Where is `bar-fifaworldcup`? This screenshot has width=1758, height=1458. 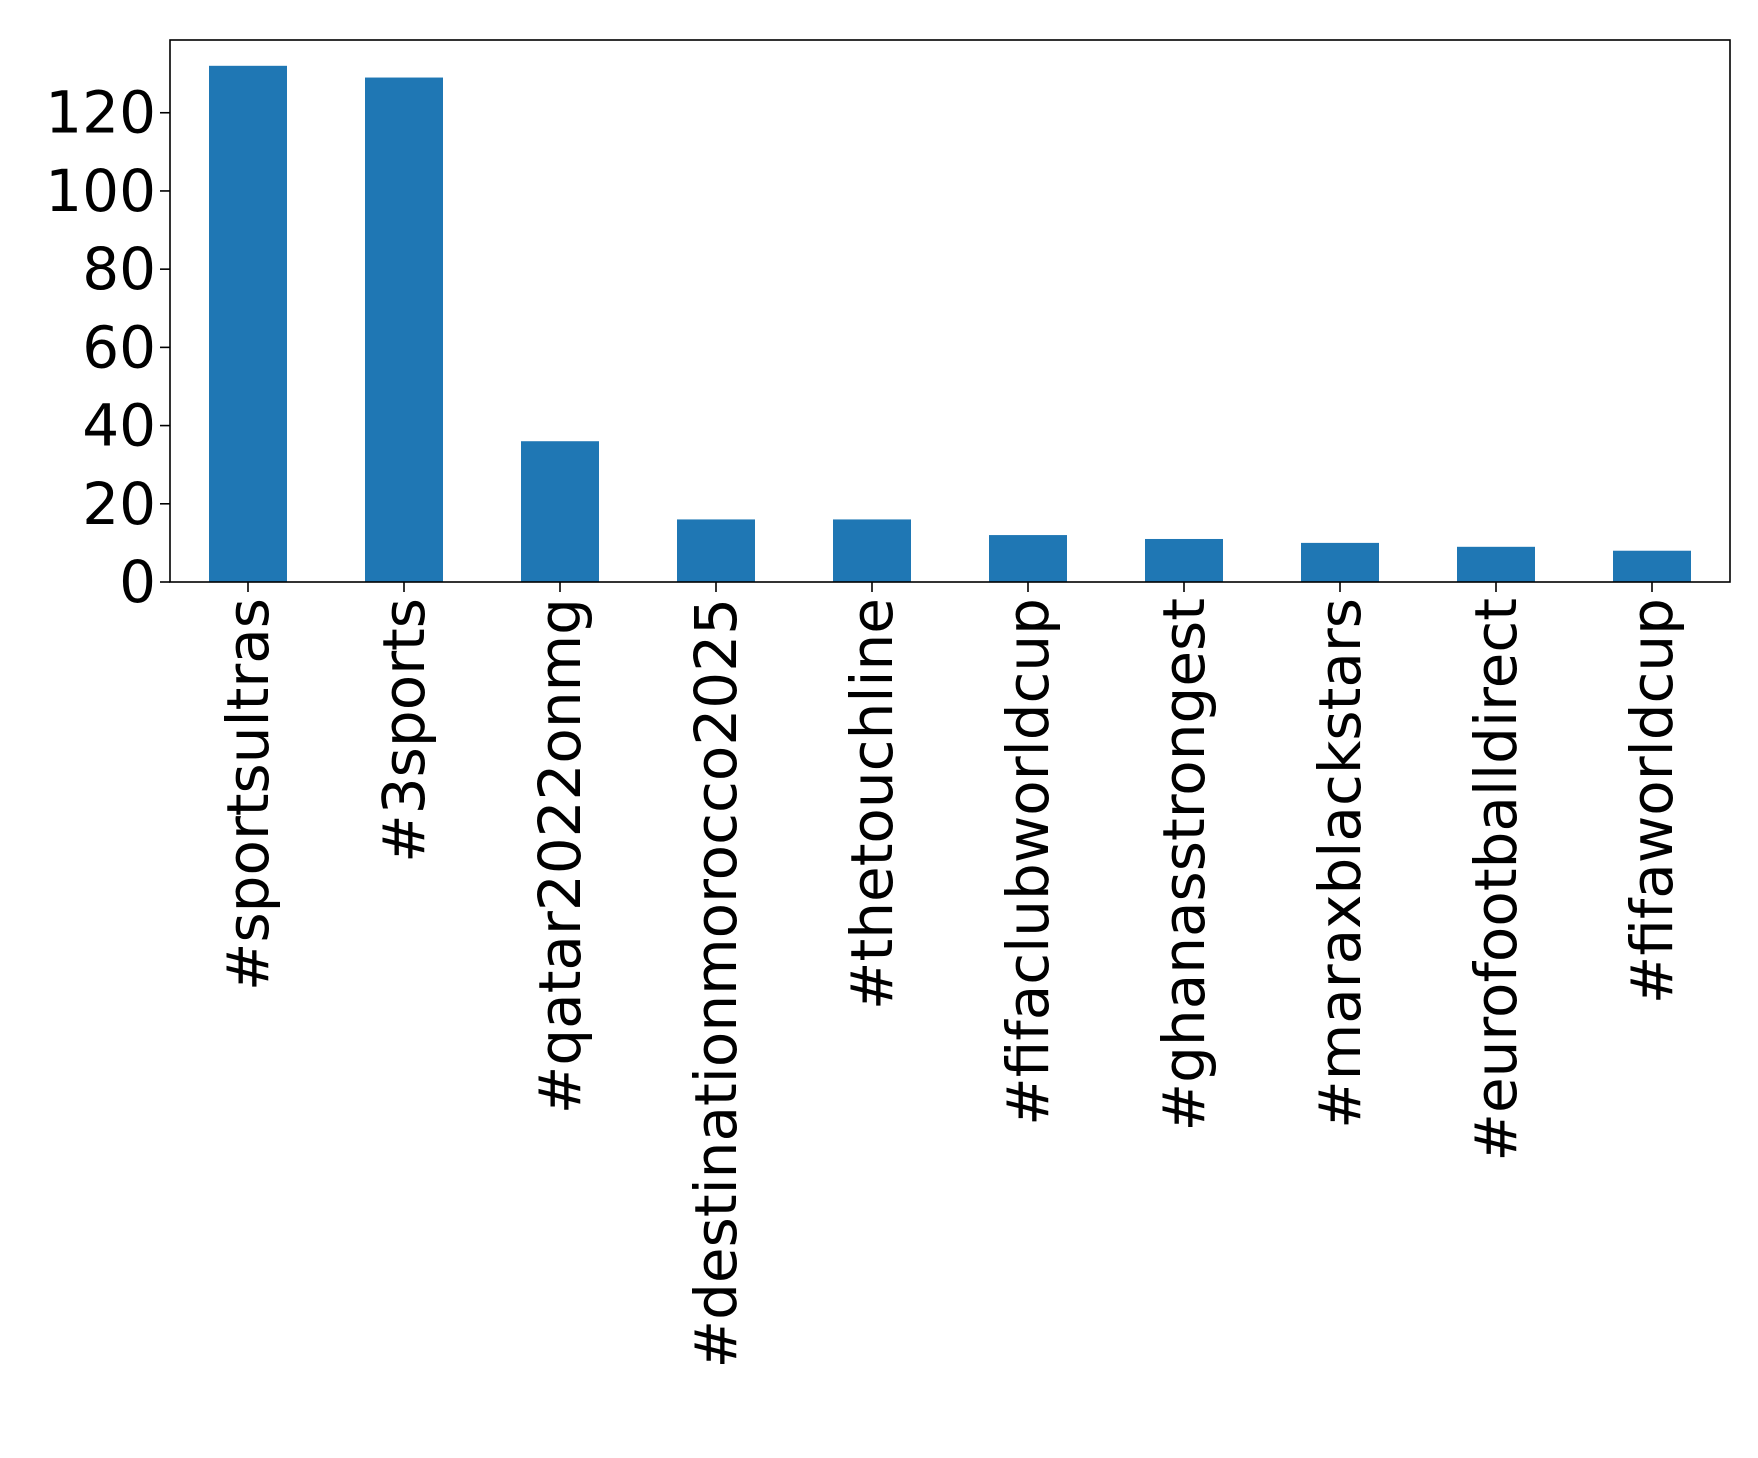 bar-fifaworldcup is located at coordinates (1652, 566).